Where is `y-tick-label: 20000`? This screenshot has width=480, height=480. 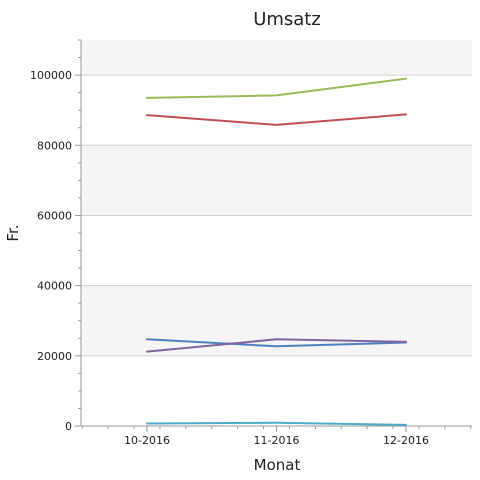
y-tick-label: 20000 is located at coordinates (54, 356).